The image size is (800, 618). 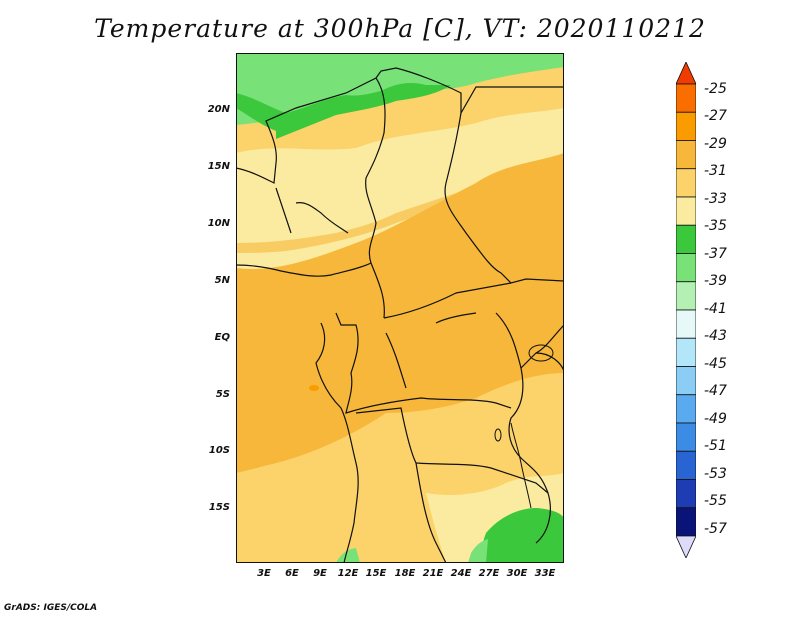 What do you see at coordinates (715, 501) in the screenshot?
I see `colorbar-label: -55` at bounding box center [715, 501].